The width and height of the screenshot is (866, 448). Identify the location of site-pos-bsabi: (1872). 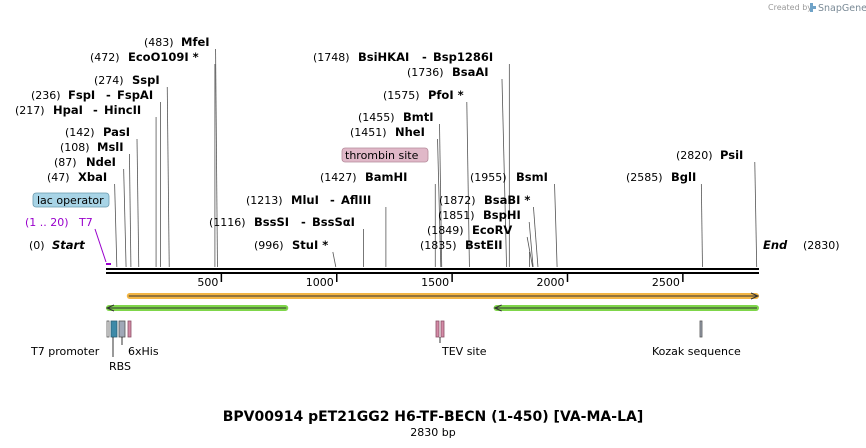
(457, 200).